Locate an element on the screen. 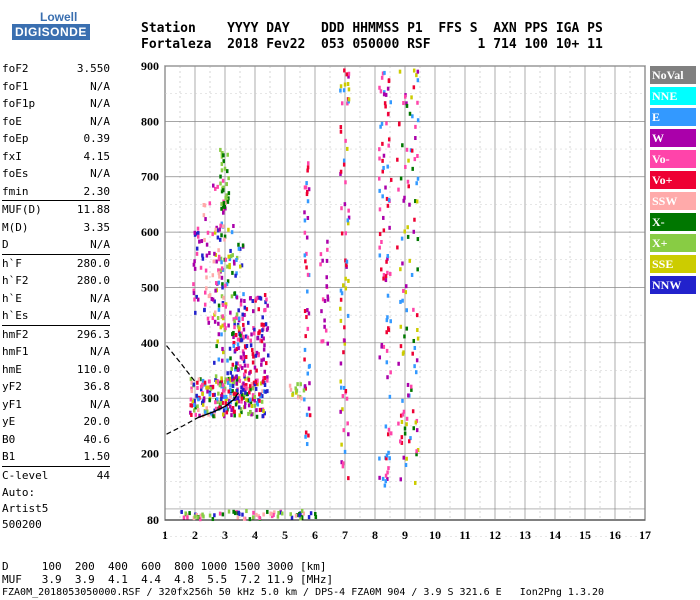 The image size is (700, 600). param-row: h`E N/A is located at coordinates (56, 299).